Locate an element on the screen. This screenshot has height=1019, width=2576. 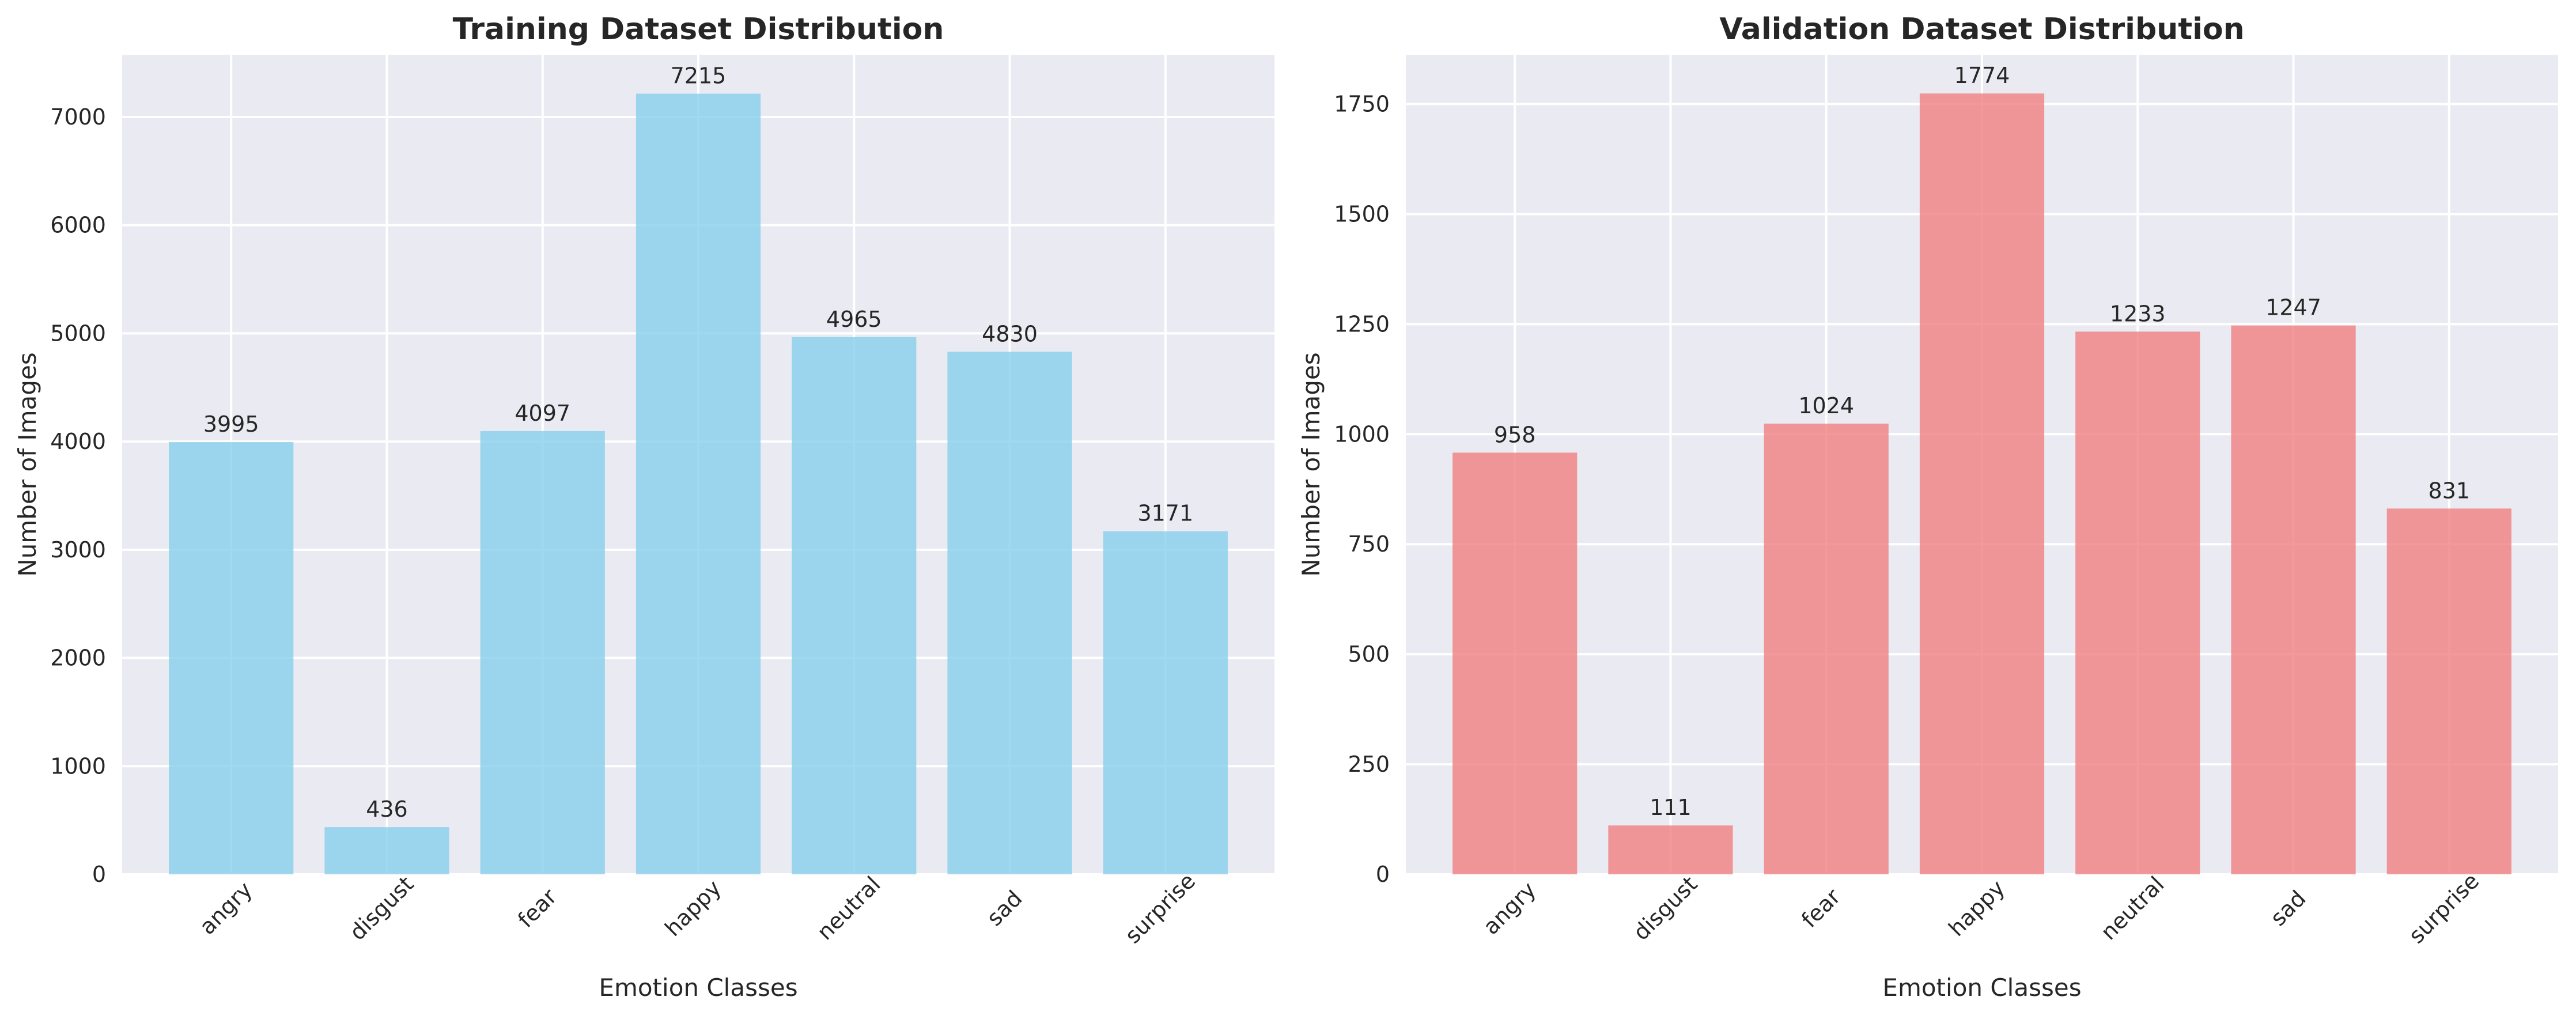
training-y-tick-label: 6000 is located at coordinates (78, 225).